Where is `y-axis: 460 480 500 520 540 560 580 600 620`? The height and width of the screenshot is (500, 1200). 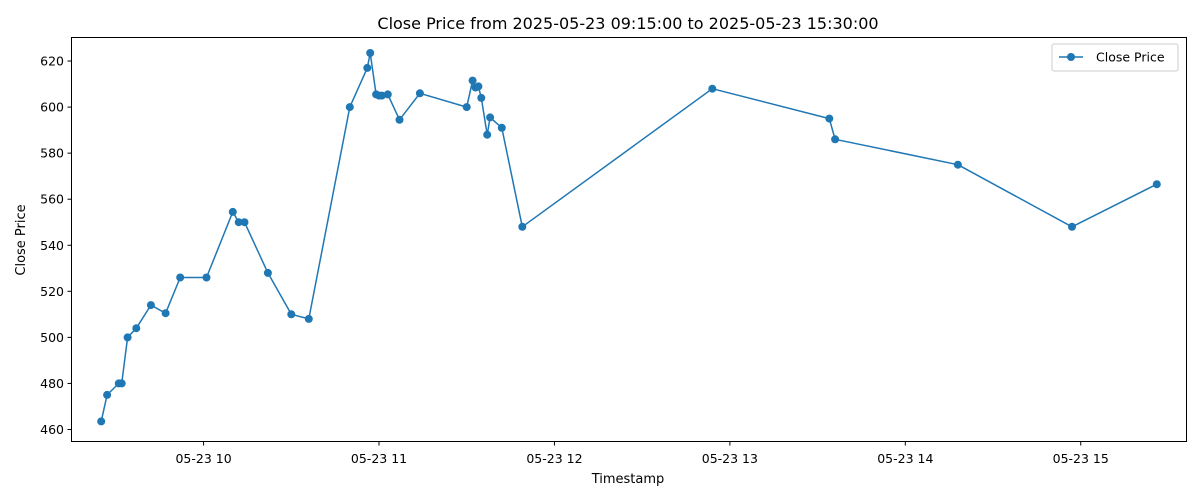
y-axis: 460 480 500 520 540 560 580 600 620 is located at coordinates (56, 245).